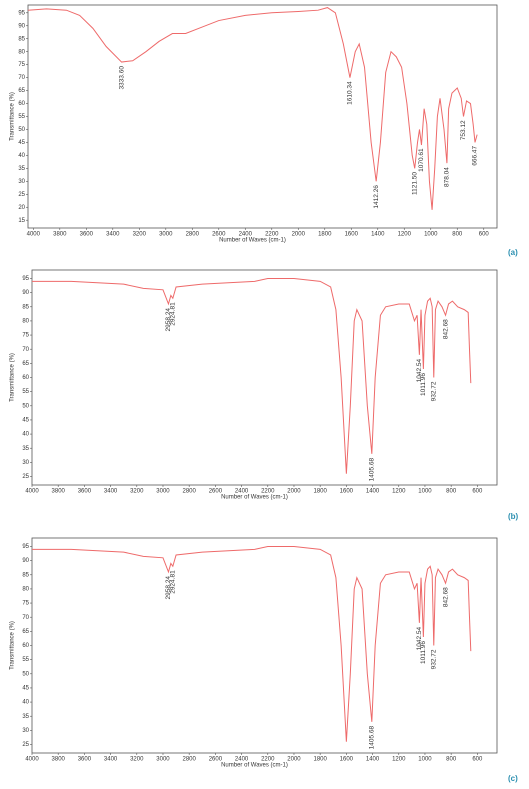 The width and height of the screenshot is (529, 789). I want to click on x-tick-label: 3200, so click(137, 760).